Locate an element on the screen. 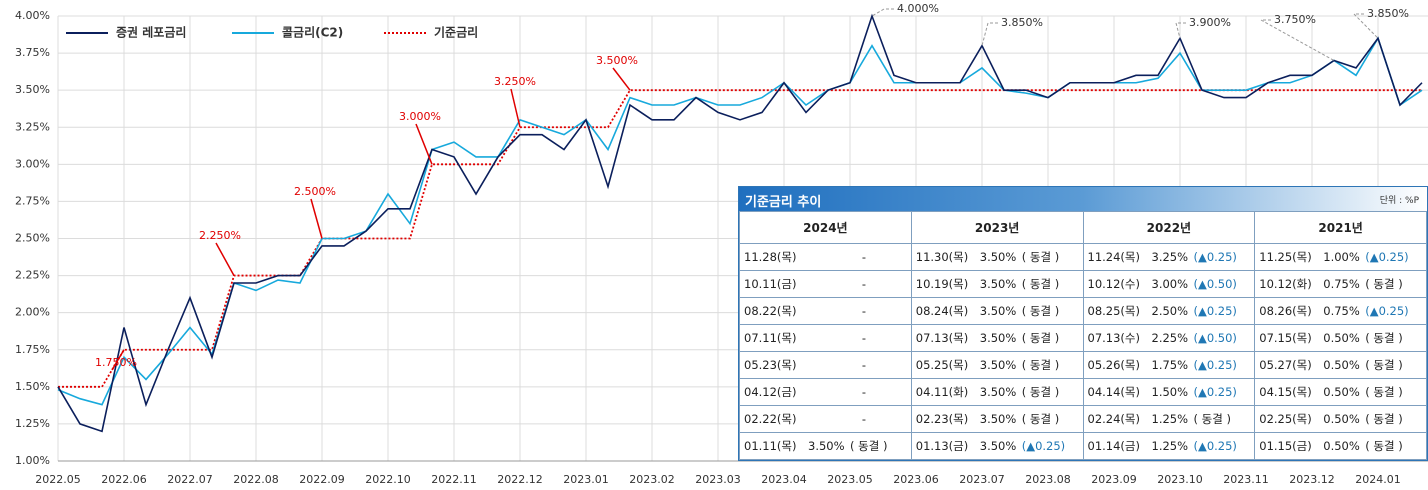 The width and height of the screenshot is (1428, 490). table-unit: 단위 : %P is located at coordinates (1399, 201).